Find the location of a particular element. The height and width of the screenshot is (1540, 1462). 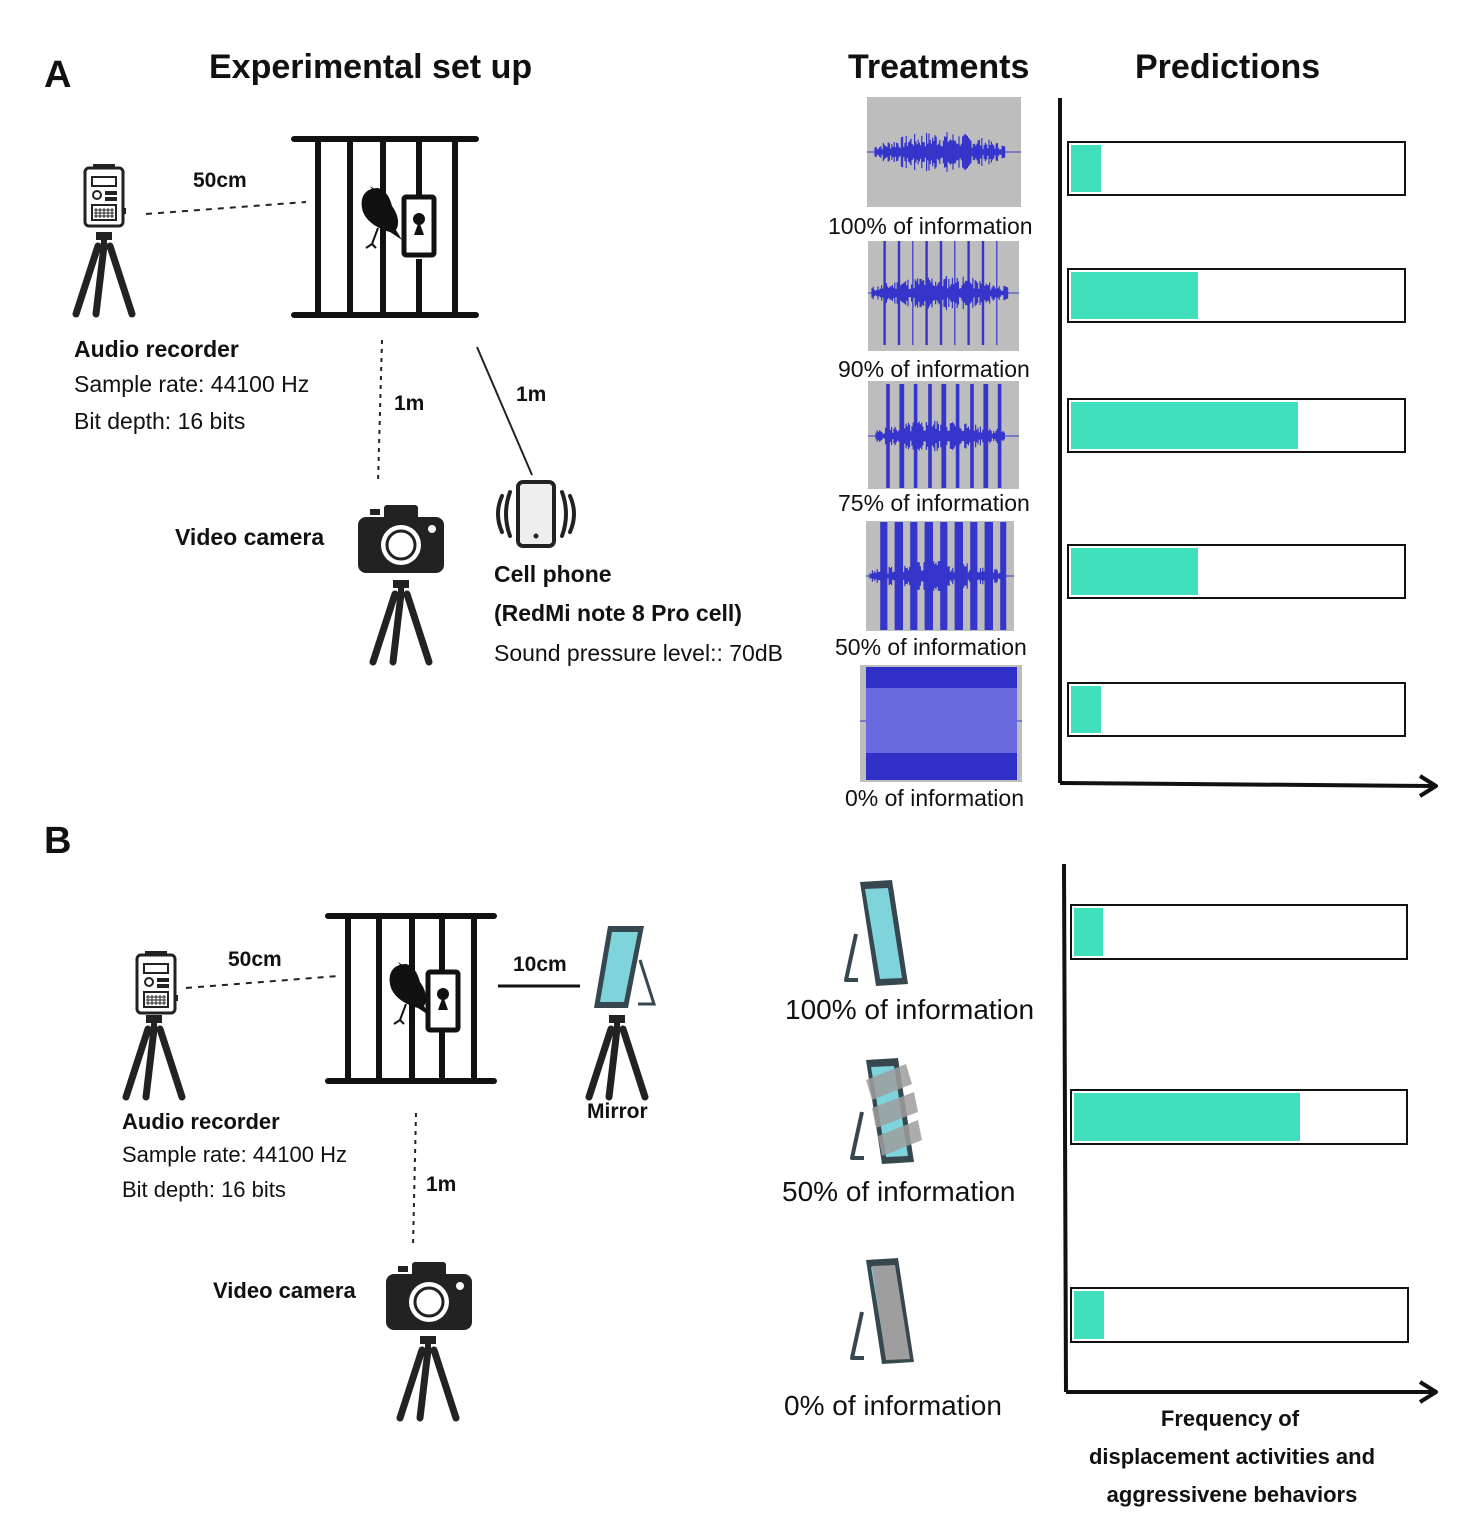

mirror-full-icon is located at coordinates (877, 933).